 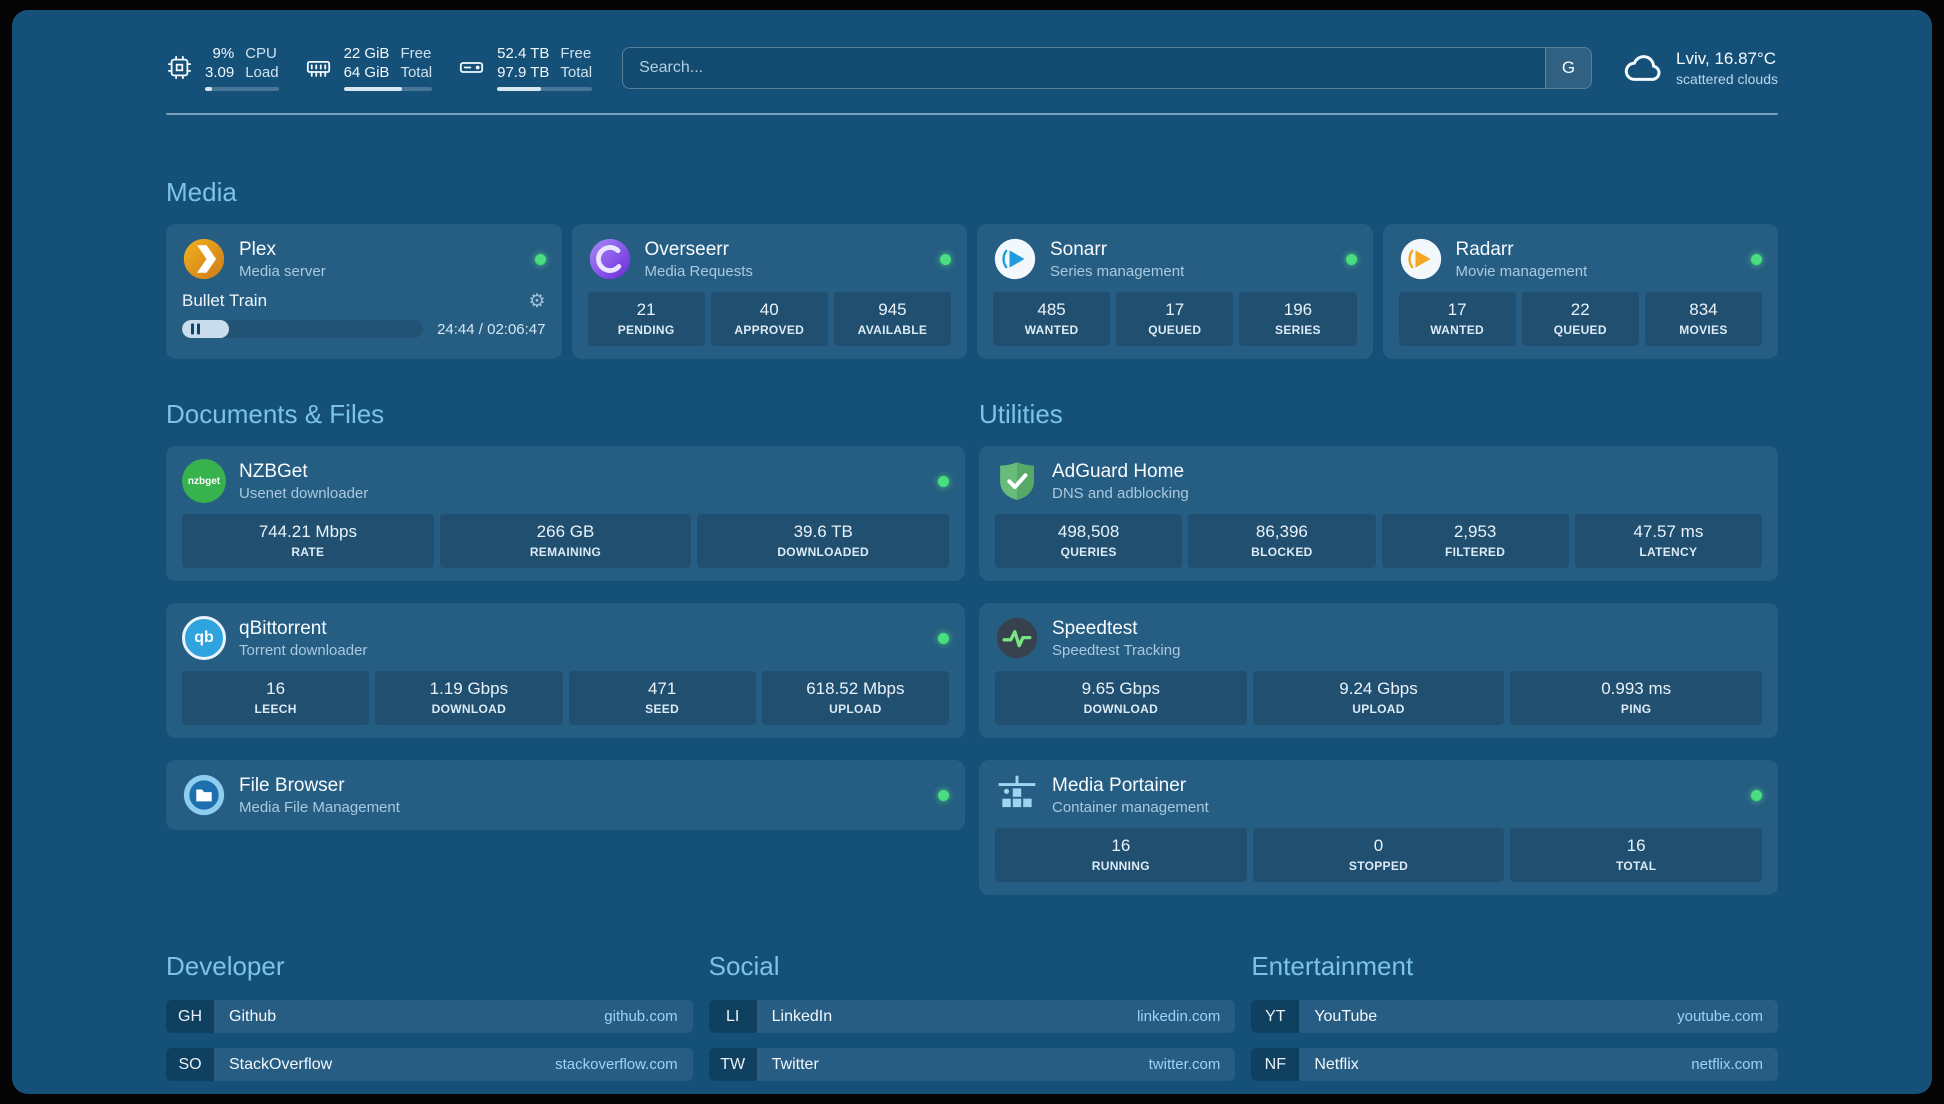 I want to click on section-title-entertainment: Entertainment, so click(x=1332, y=966).